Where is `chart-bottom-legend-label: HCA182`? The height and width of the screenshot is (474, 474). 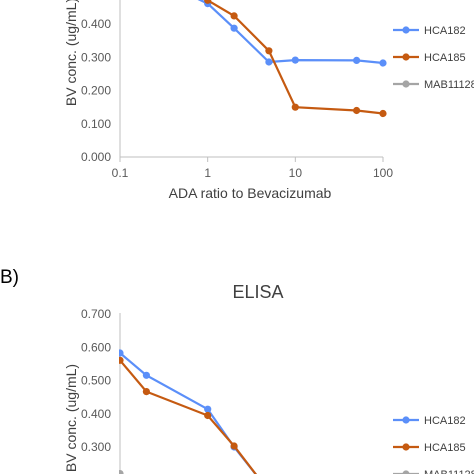
chart-bottom-legend-label: HCA182 is located at coordinates (445, 421).